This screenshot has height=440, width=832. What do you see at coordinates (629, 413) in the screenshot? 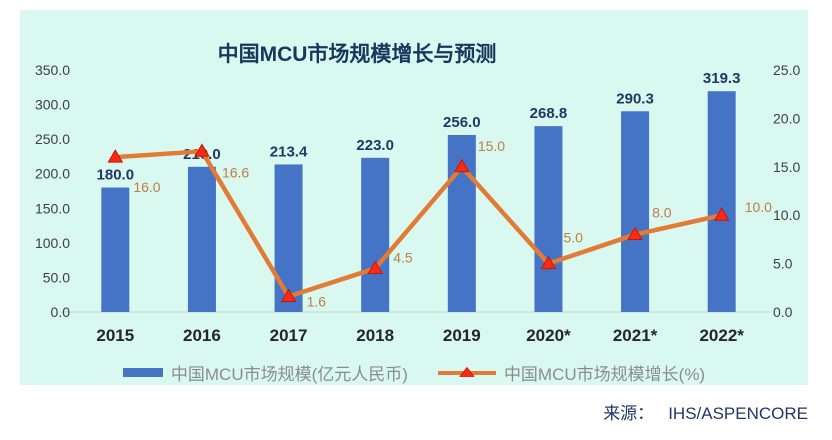
I see `source-label: 来源：` at bounding box center [629, 413].